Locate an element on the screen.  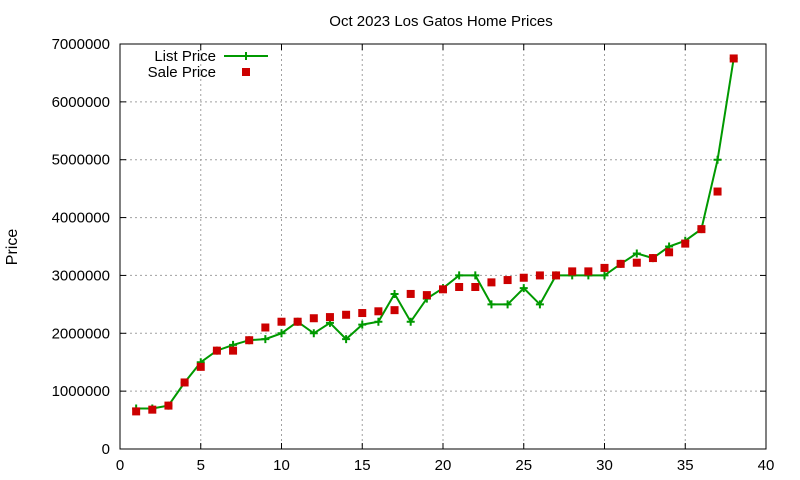
legend-marker-list-price is located at coordinates (246, 56).